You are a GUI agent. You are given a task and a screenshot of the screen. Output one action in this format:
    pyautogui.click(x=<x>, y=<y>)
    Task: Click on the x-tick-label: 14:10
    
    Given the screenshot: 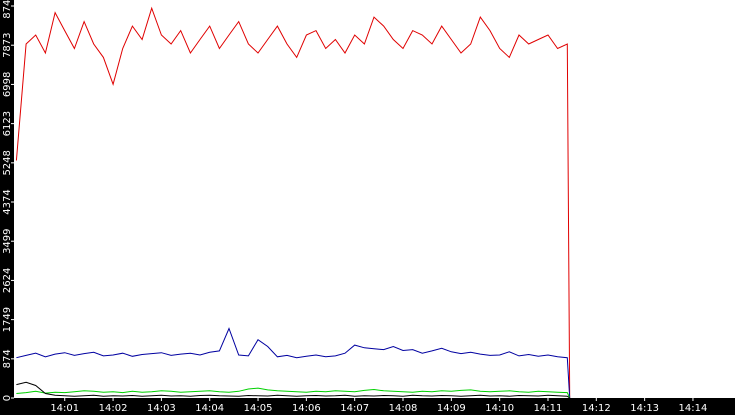 What is the action you would take?
    pyautogui.click(x=499, y=408)
    